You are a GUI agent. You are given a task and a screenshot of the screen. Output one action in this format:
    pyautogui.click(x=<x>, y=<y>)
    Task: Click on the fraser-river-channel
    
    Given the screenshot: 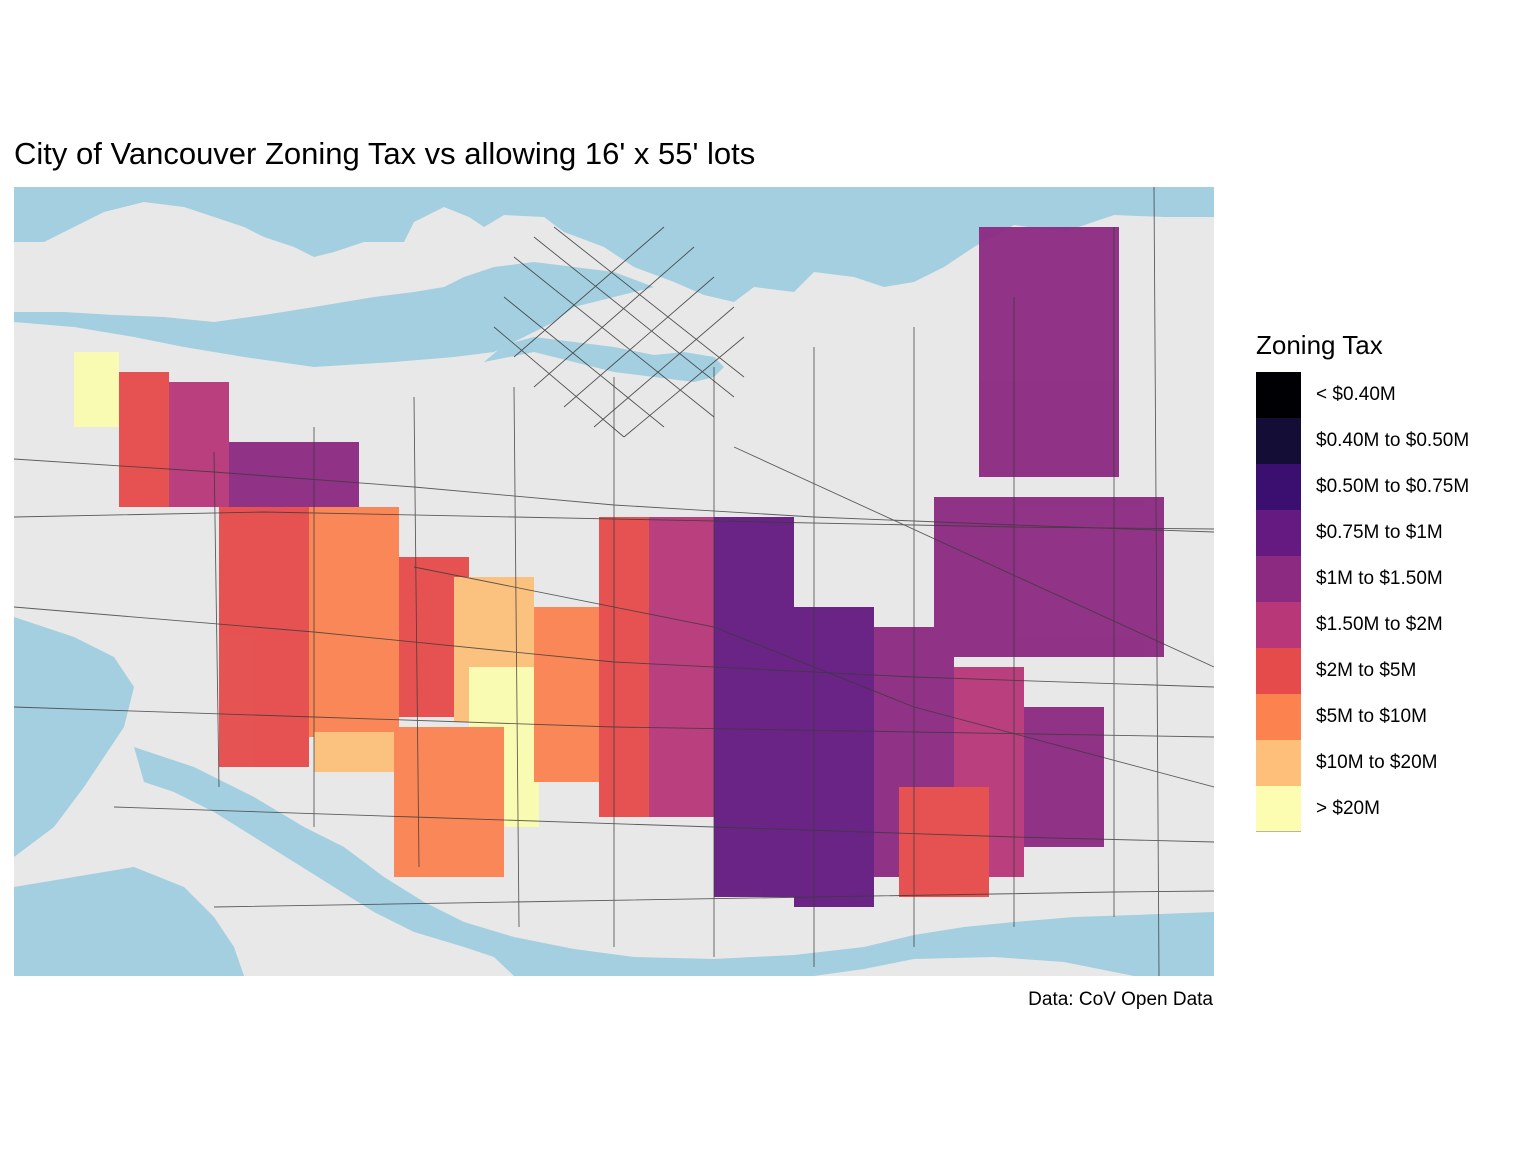 What is the action you would take?
    pyautogui.click(x=674, y=861)
    